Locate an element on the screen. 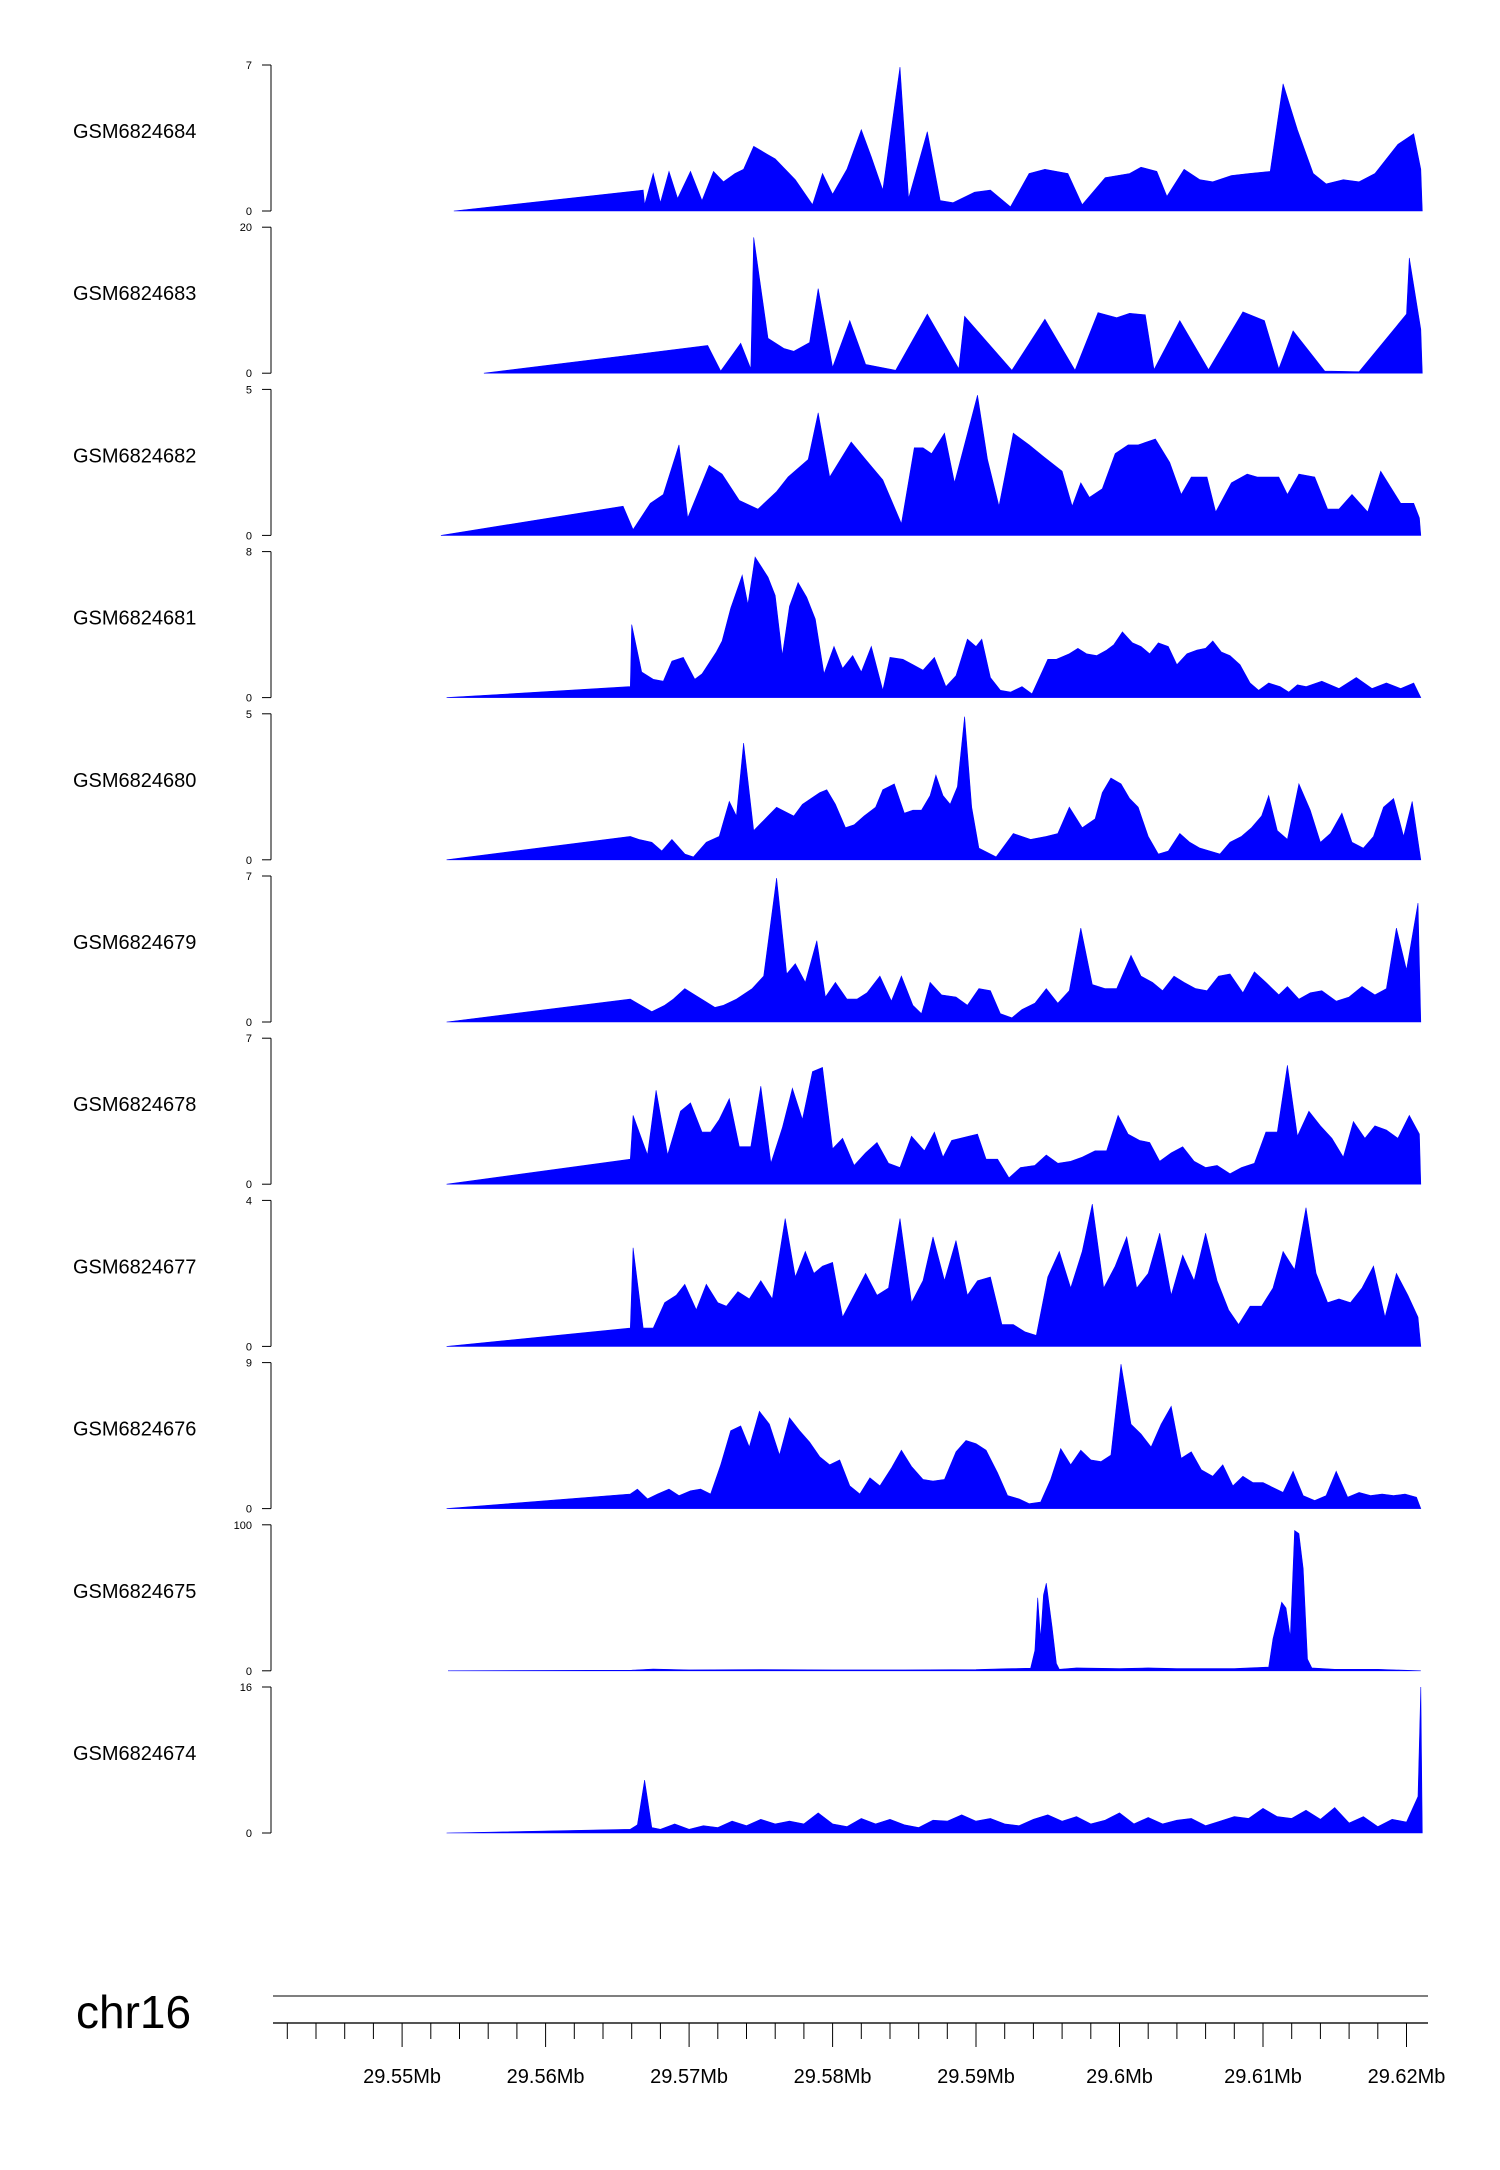 The width and height of the screenshot is (1500, 2170). track-GSM6824681: GSM6824681 8 0 is located at coordinates (747, 626).